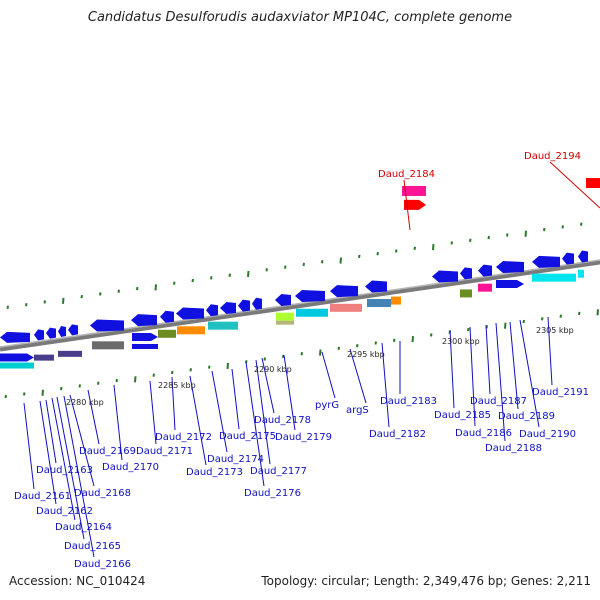  Describe the element at coordinates (303, 437) in the screenshot. I see `gene-label: Daud_2179` at that location.